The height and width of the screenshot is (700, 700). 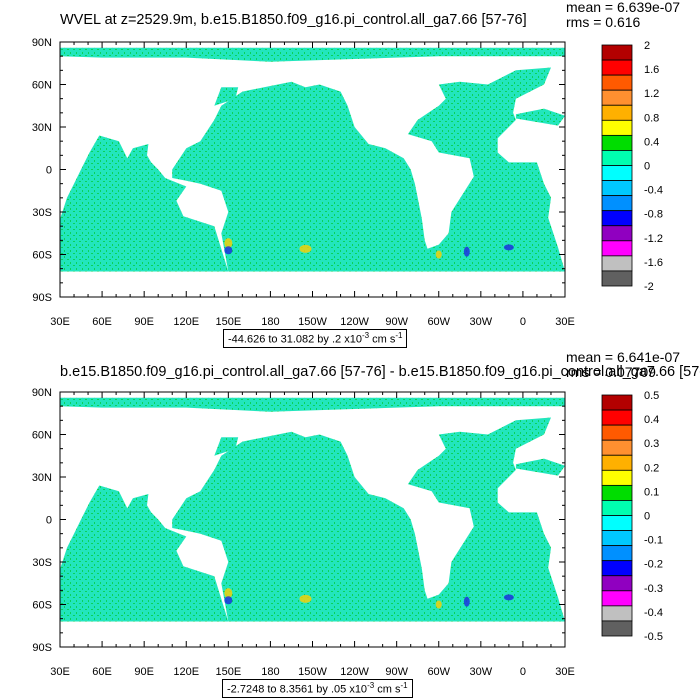 What do you see at coordinates (651, 420) in the screenshot?
I see `panel2-colorbar-label: 0.4` at bounding box center [651, 420].